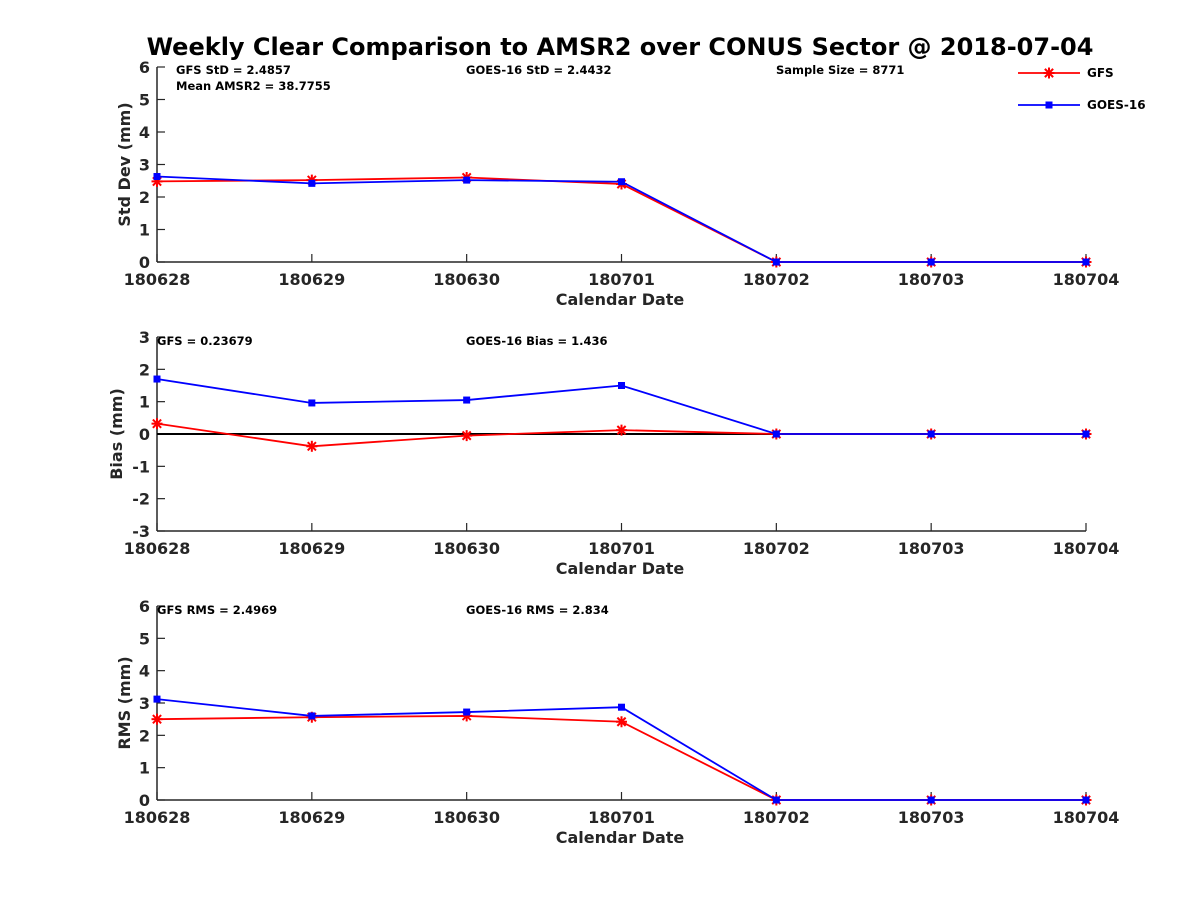  I want to click on y-tick-label: -2, so click(141, 499).